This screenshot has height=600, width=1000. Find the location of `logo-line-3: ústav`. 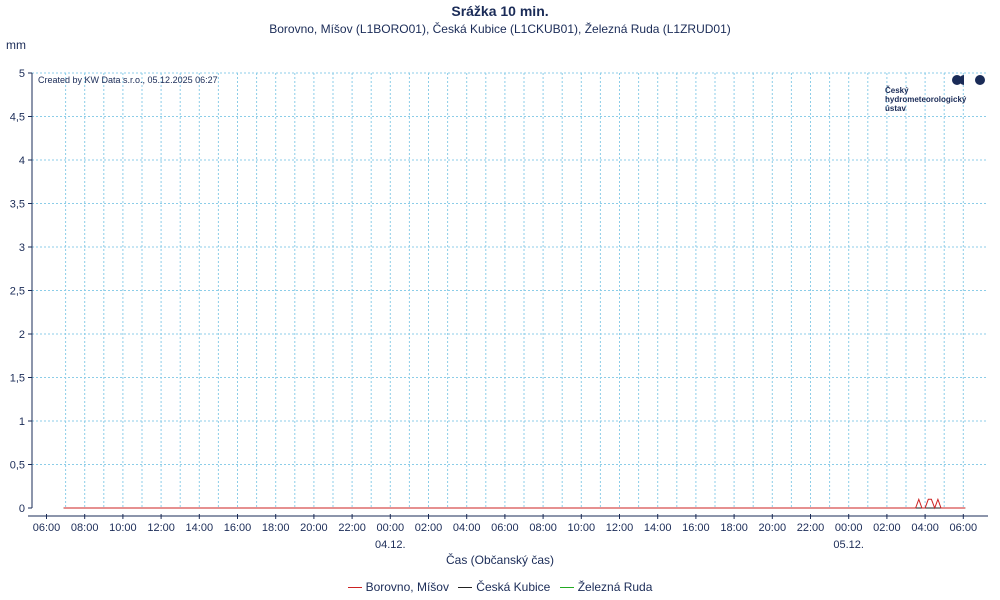

logo-line-3: ústav is located at coordinates (895, 108).